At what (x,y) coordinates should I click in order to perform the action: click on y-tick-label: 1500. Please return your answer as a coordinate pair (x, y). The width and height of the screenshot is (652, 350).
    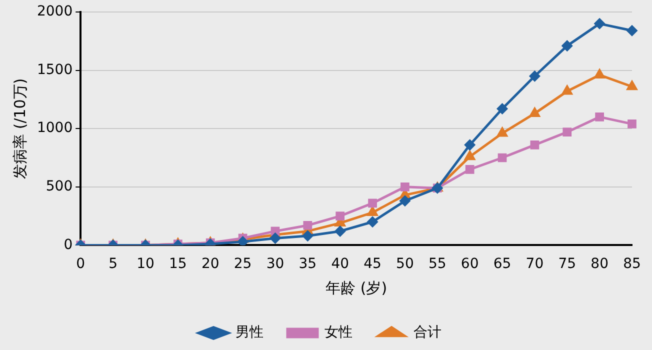
    Looking at the image, I should click on (54, 70).